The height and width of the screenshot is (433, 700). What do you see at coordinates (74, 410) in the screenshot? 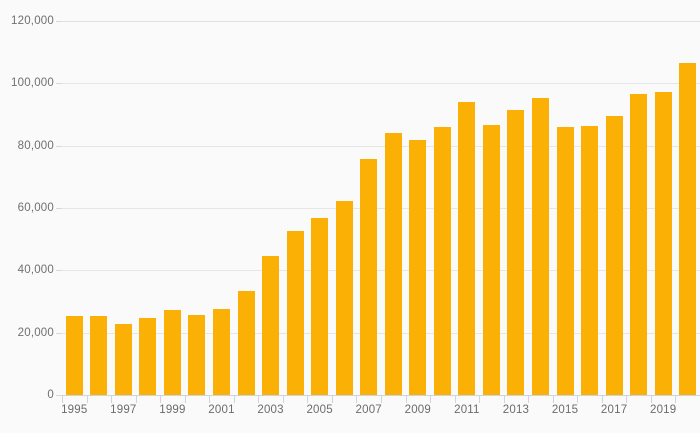
I see `x-axis-tick-label: 1995` at bounding box center [74, 410].